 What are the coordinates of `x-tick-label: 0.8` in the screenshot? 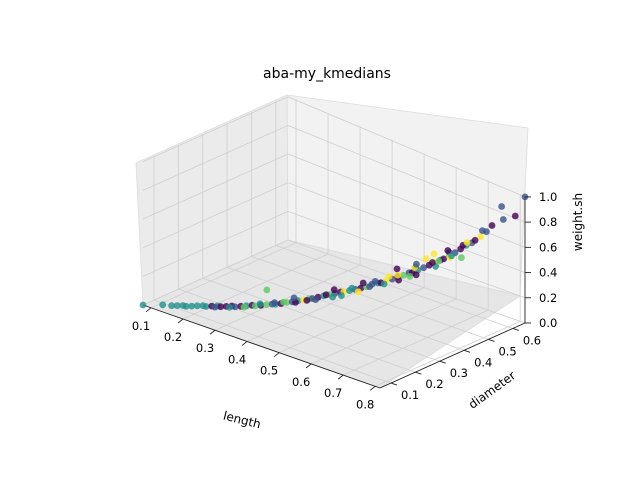 It's located at (365, 404).